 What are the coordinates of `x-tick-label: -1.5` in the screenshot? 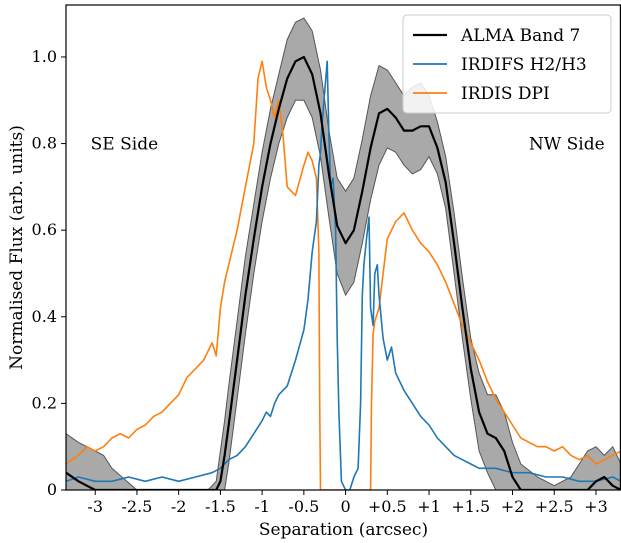 It's located at (220, 506).